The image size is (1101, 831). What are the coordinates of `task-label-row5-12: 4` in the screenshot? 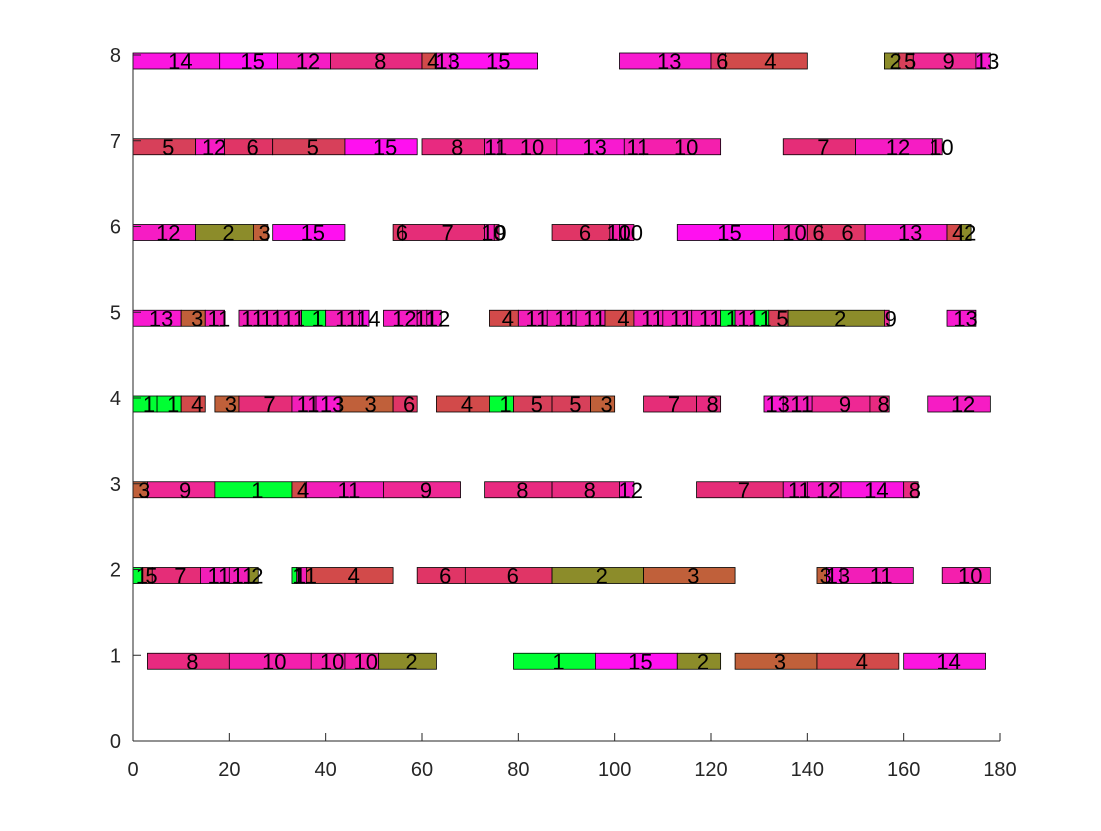 It's located at (508, 318).